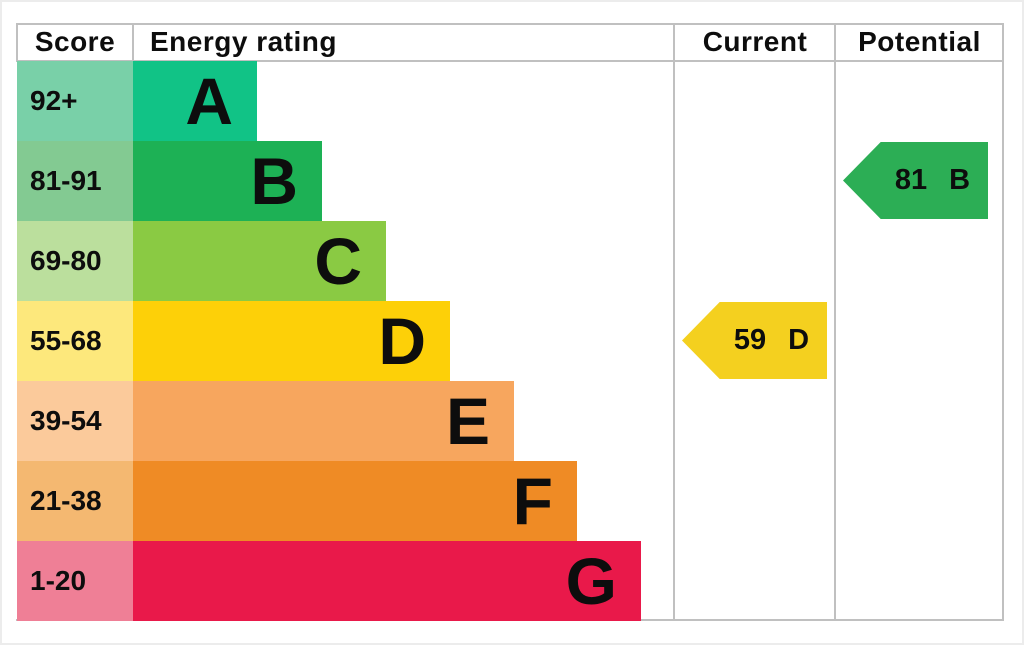 The width and height of the screenshot is (1024, 645). What do you see at coordinates (467, 421) in the screenshot?
I see `band-letter-e: E` at bounding box center [467, 421].